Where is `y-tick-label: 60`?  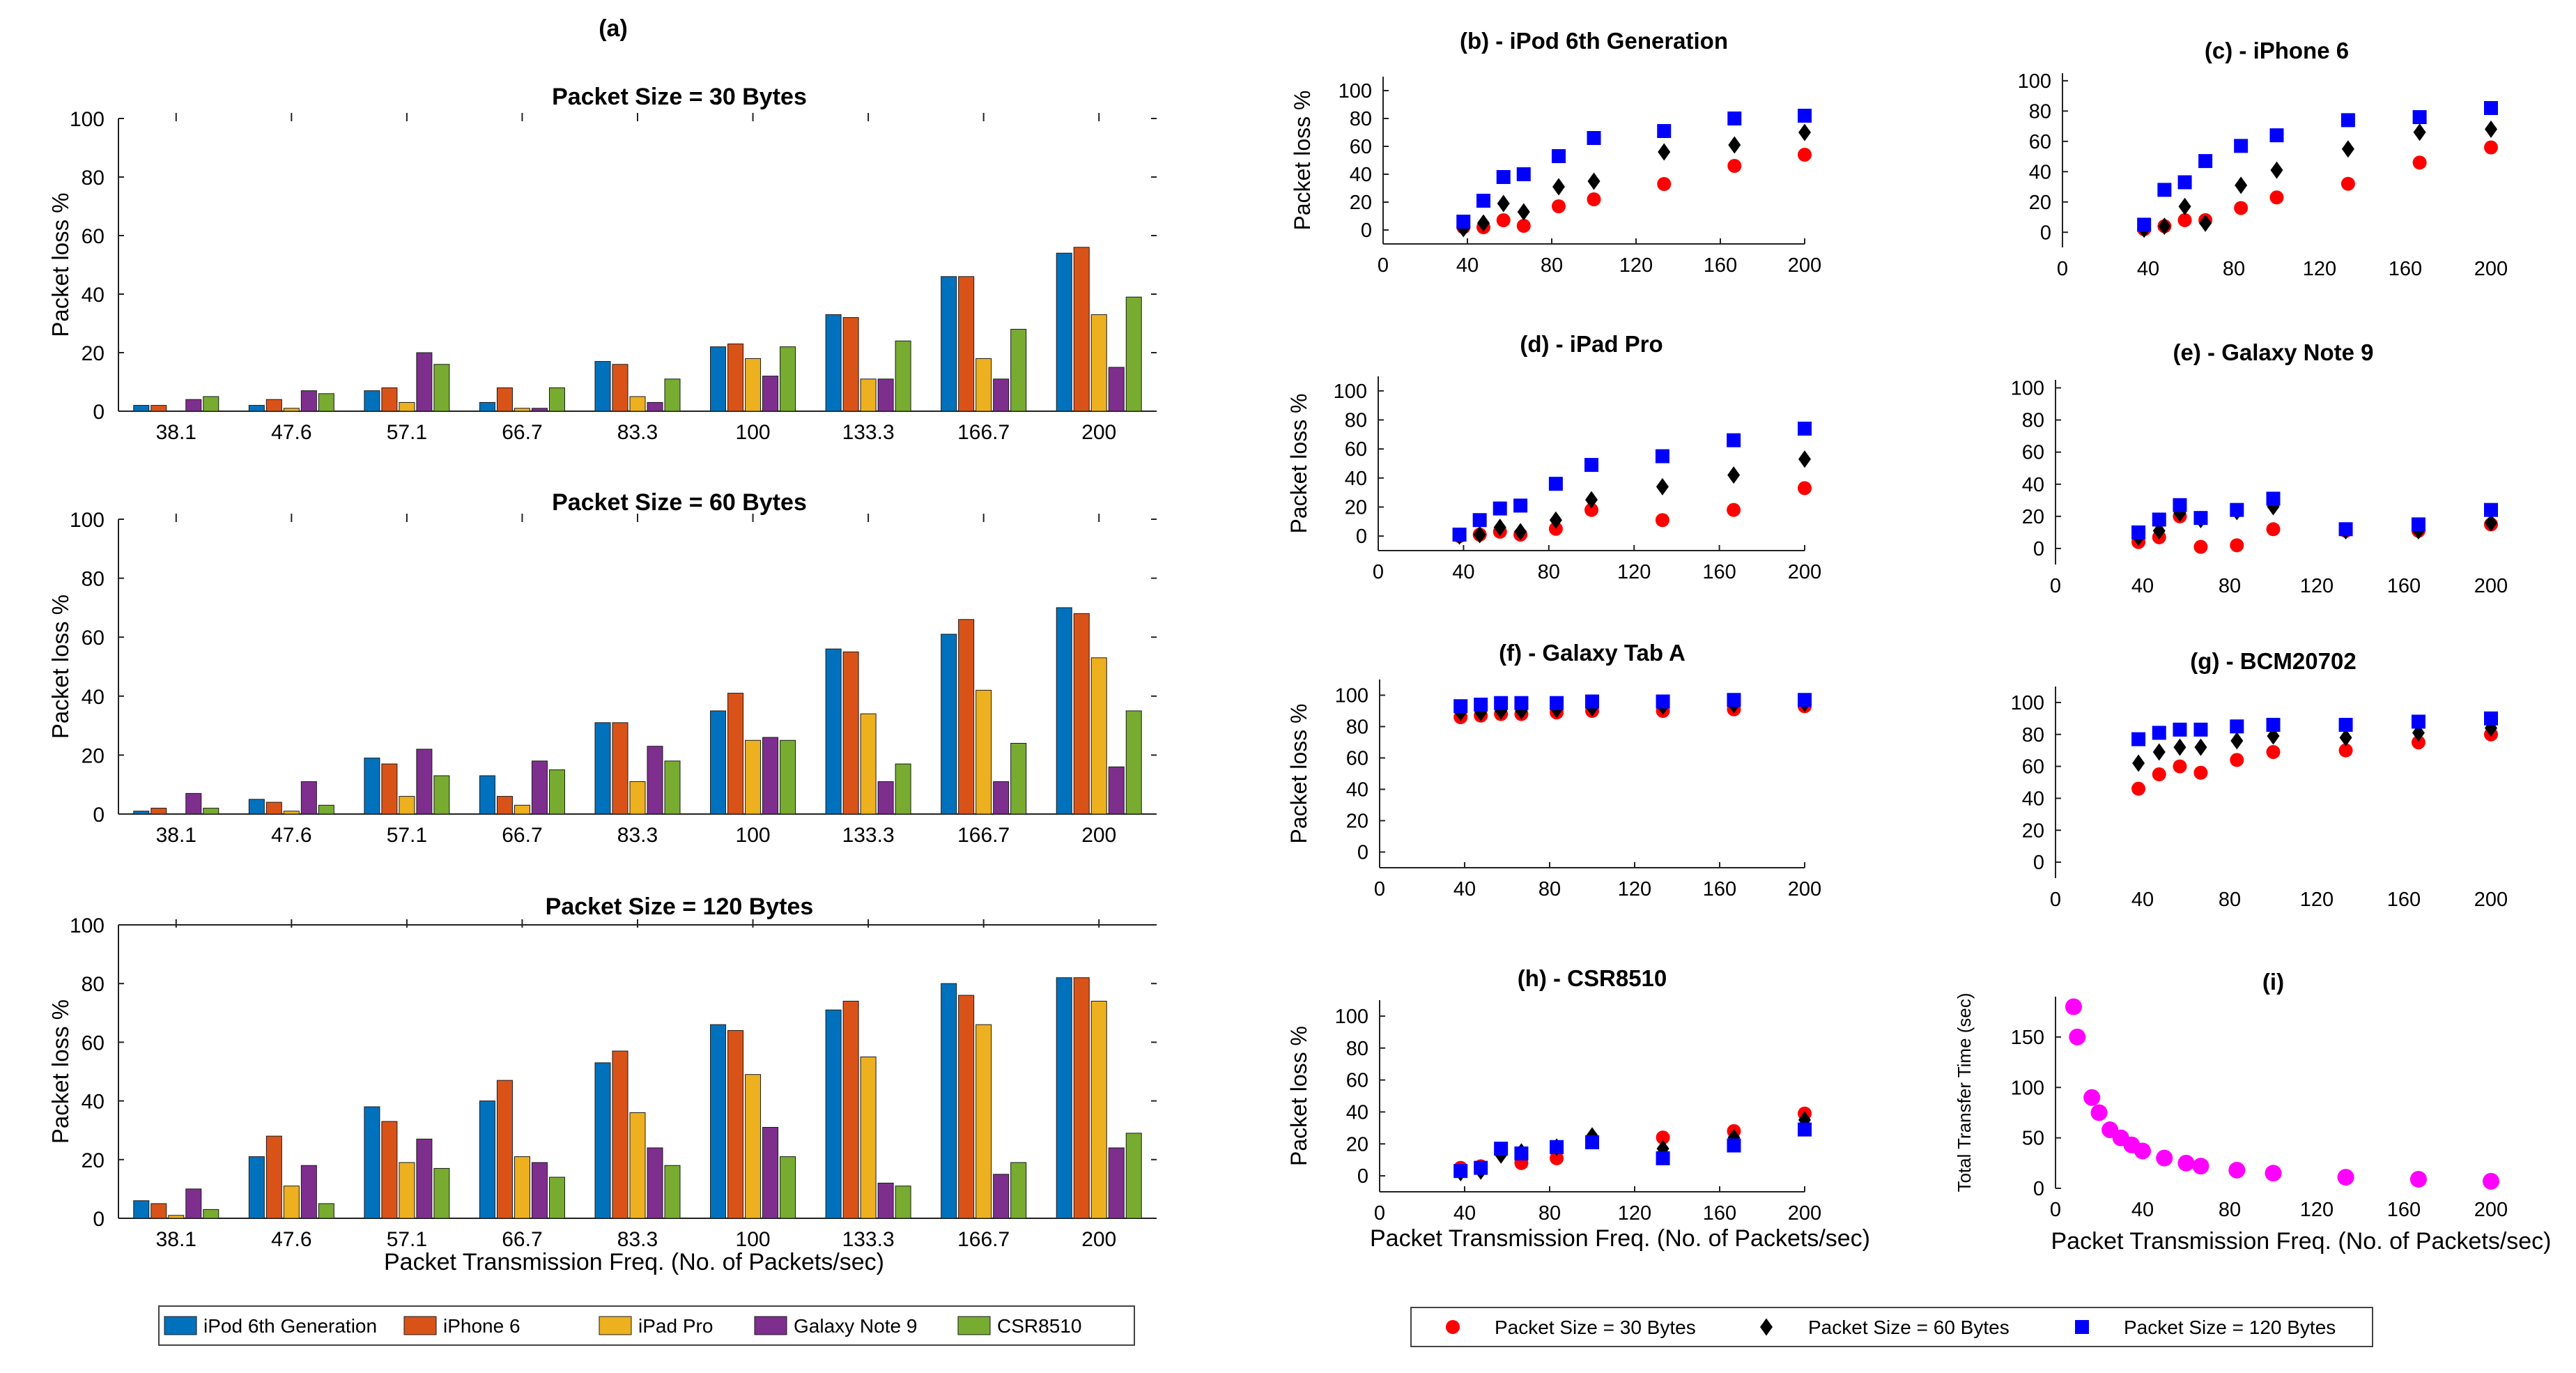
y-tick-label: 60 is located at coordinates (93, 638).